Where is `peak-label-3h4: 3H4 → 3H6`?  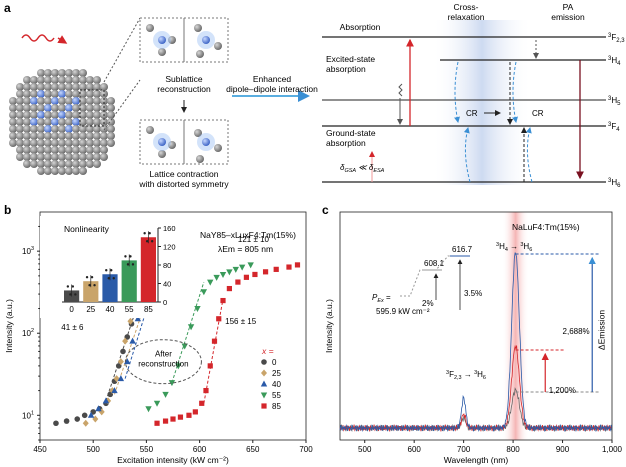 peak-label-3h4: 3H4 → 3H6 is located at coordinates (514, 247).